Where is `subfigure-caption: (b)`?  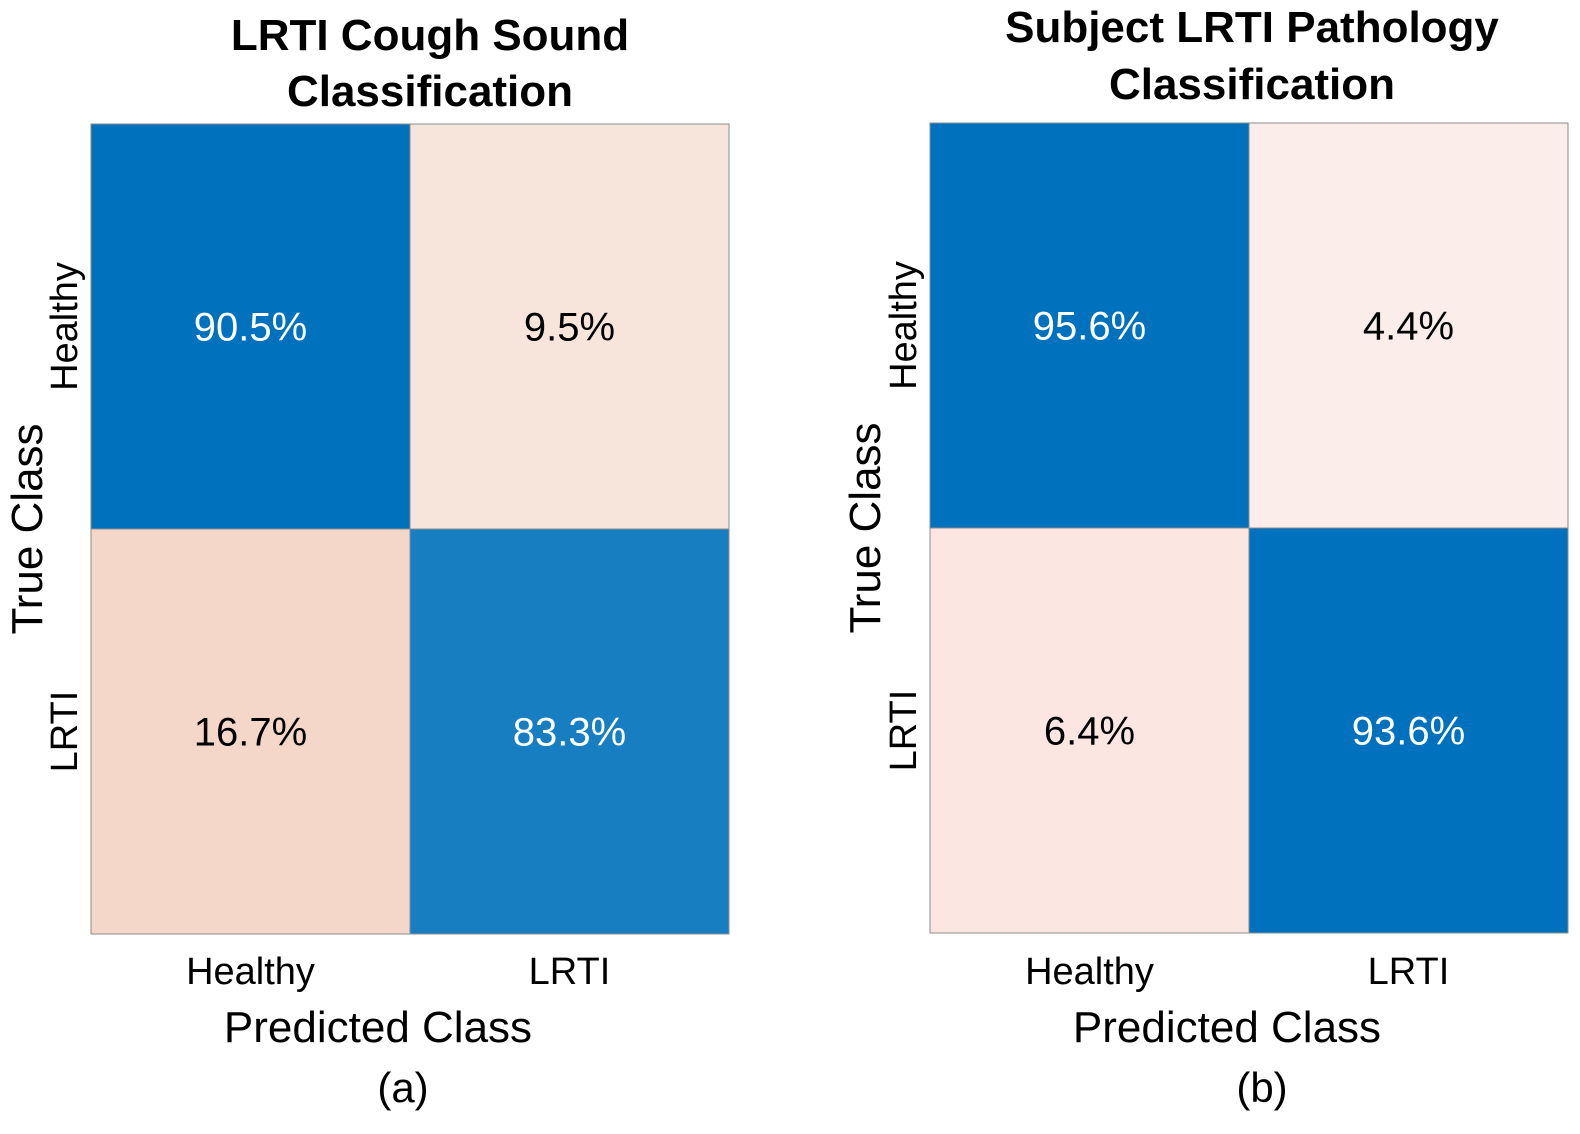
subfigure-caption: (b) is located at coordinates (1261, 1087).